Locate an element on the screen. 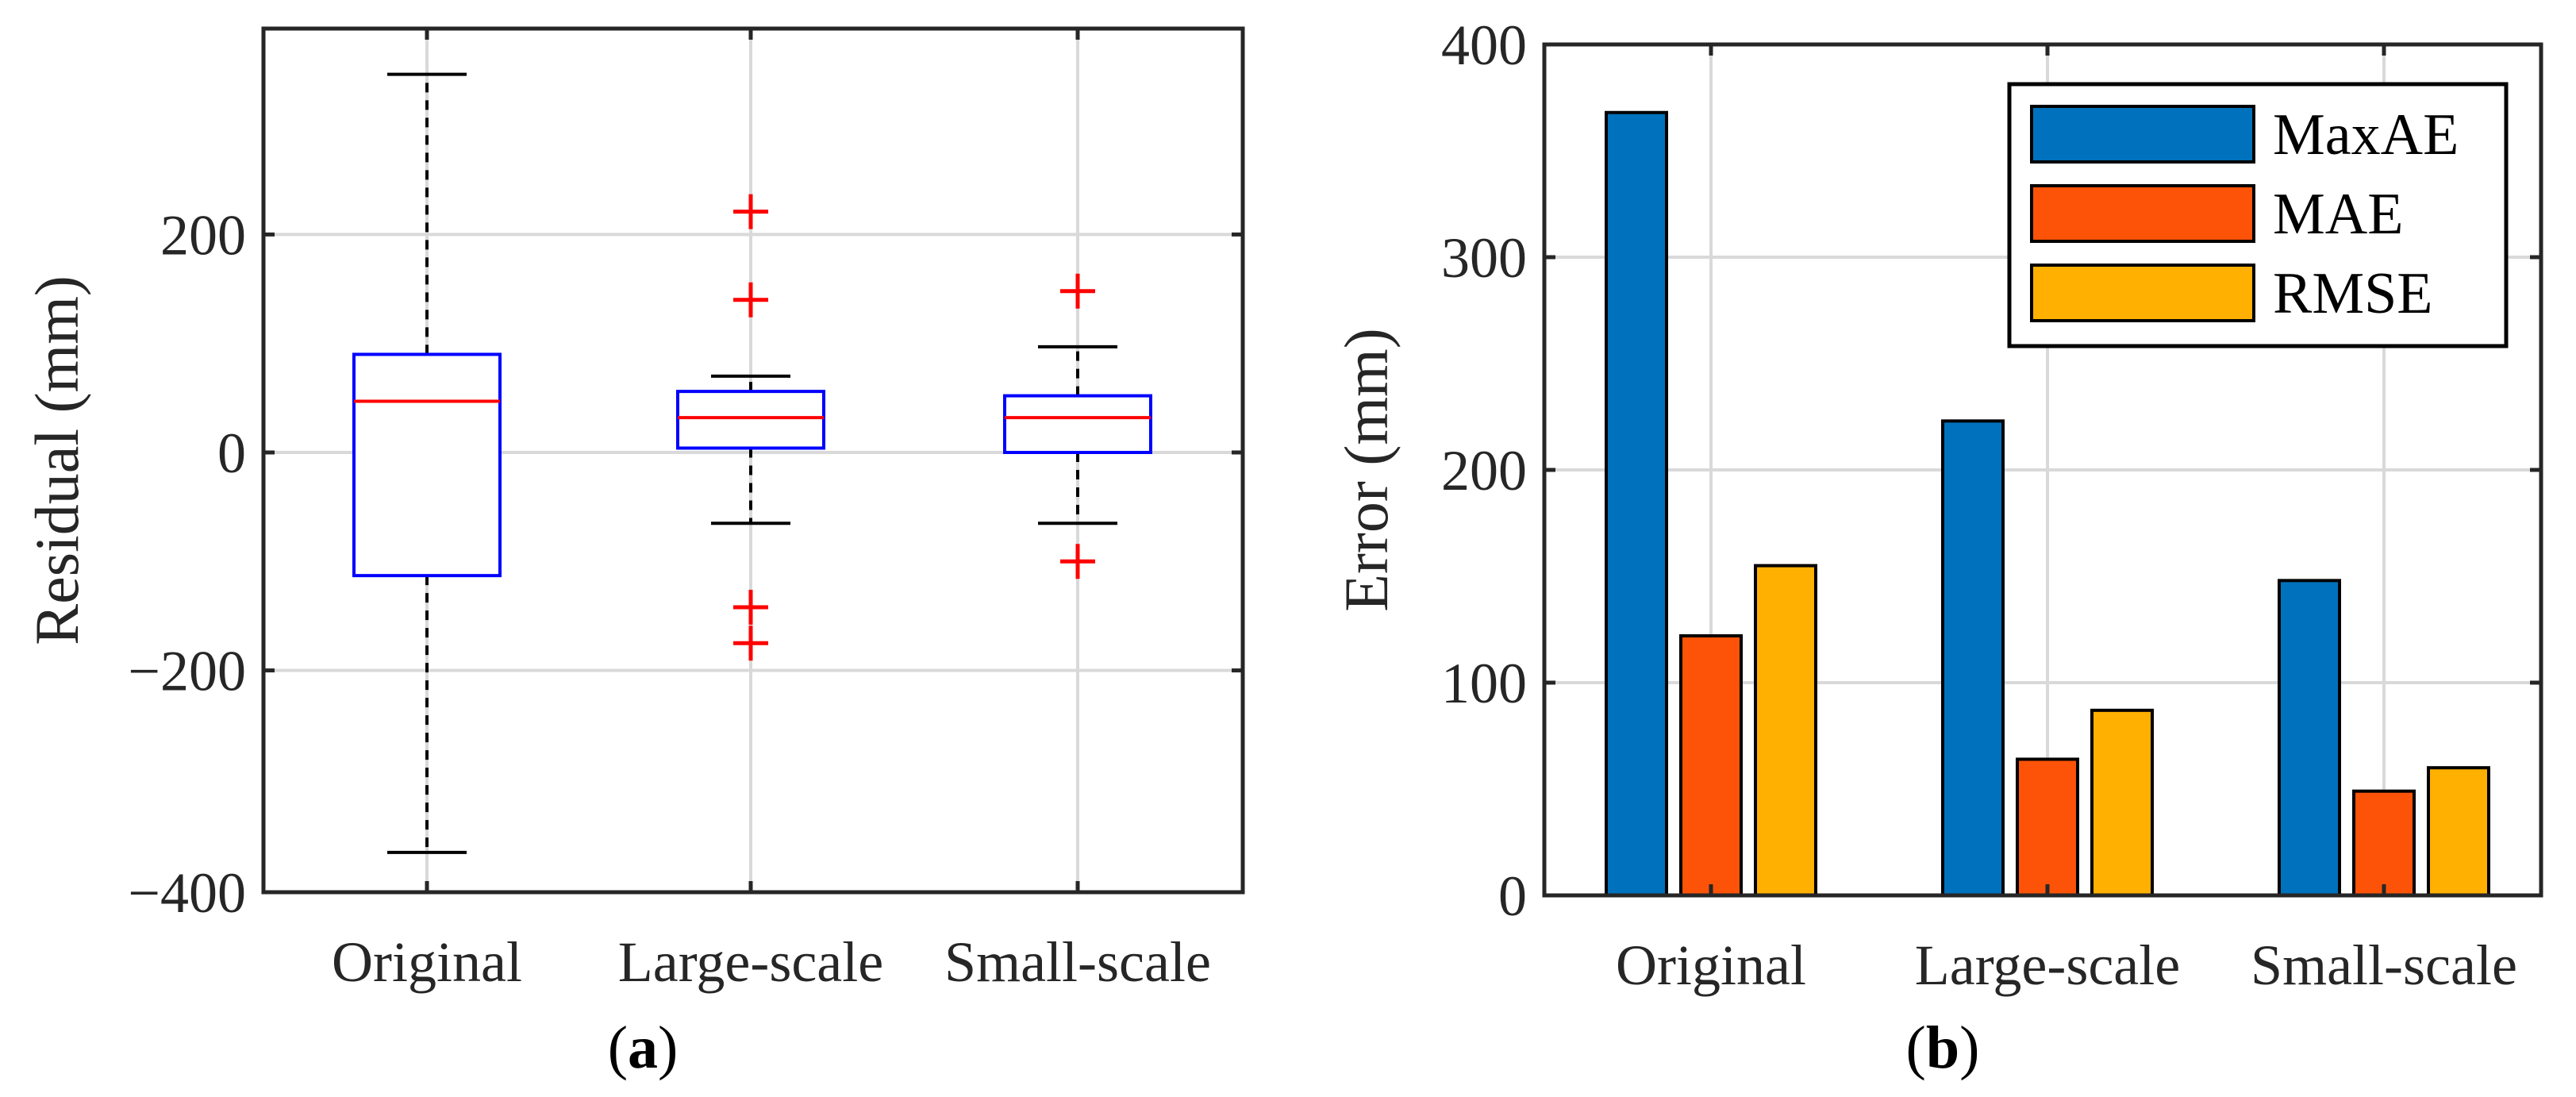 This screenshot has height=1097, width=2576. bar-maxae-small-scale is located at coordinates (2309, 738).